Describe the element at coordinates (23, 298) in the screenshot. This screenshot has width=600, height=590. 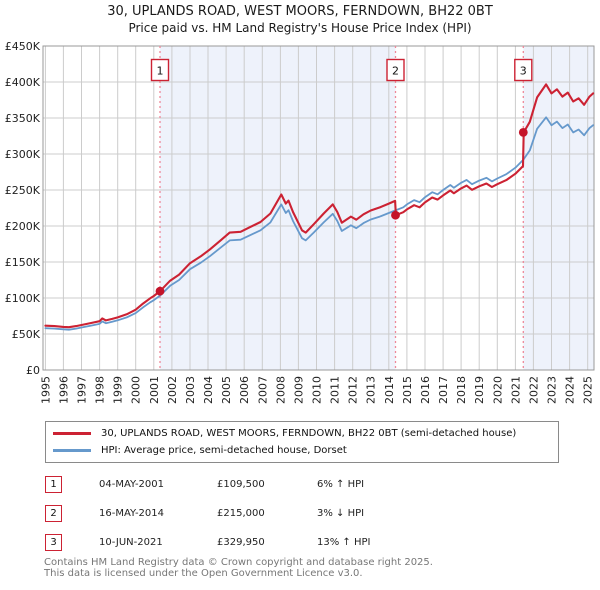
I see `svg-text: £100K` at that location.